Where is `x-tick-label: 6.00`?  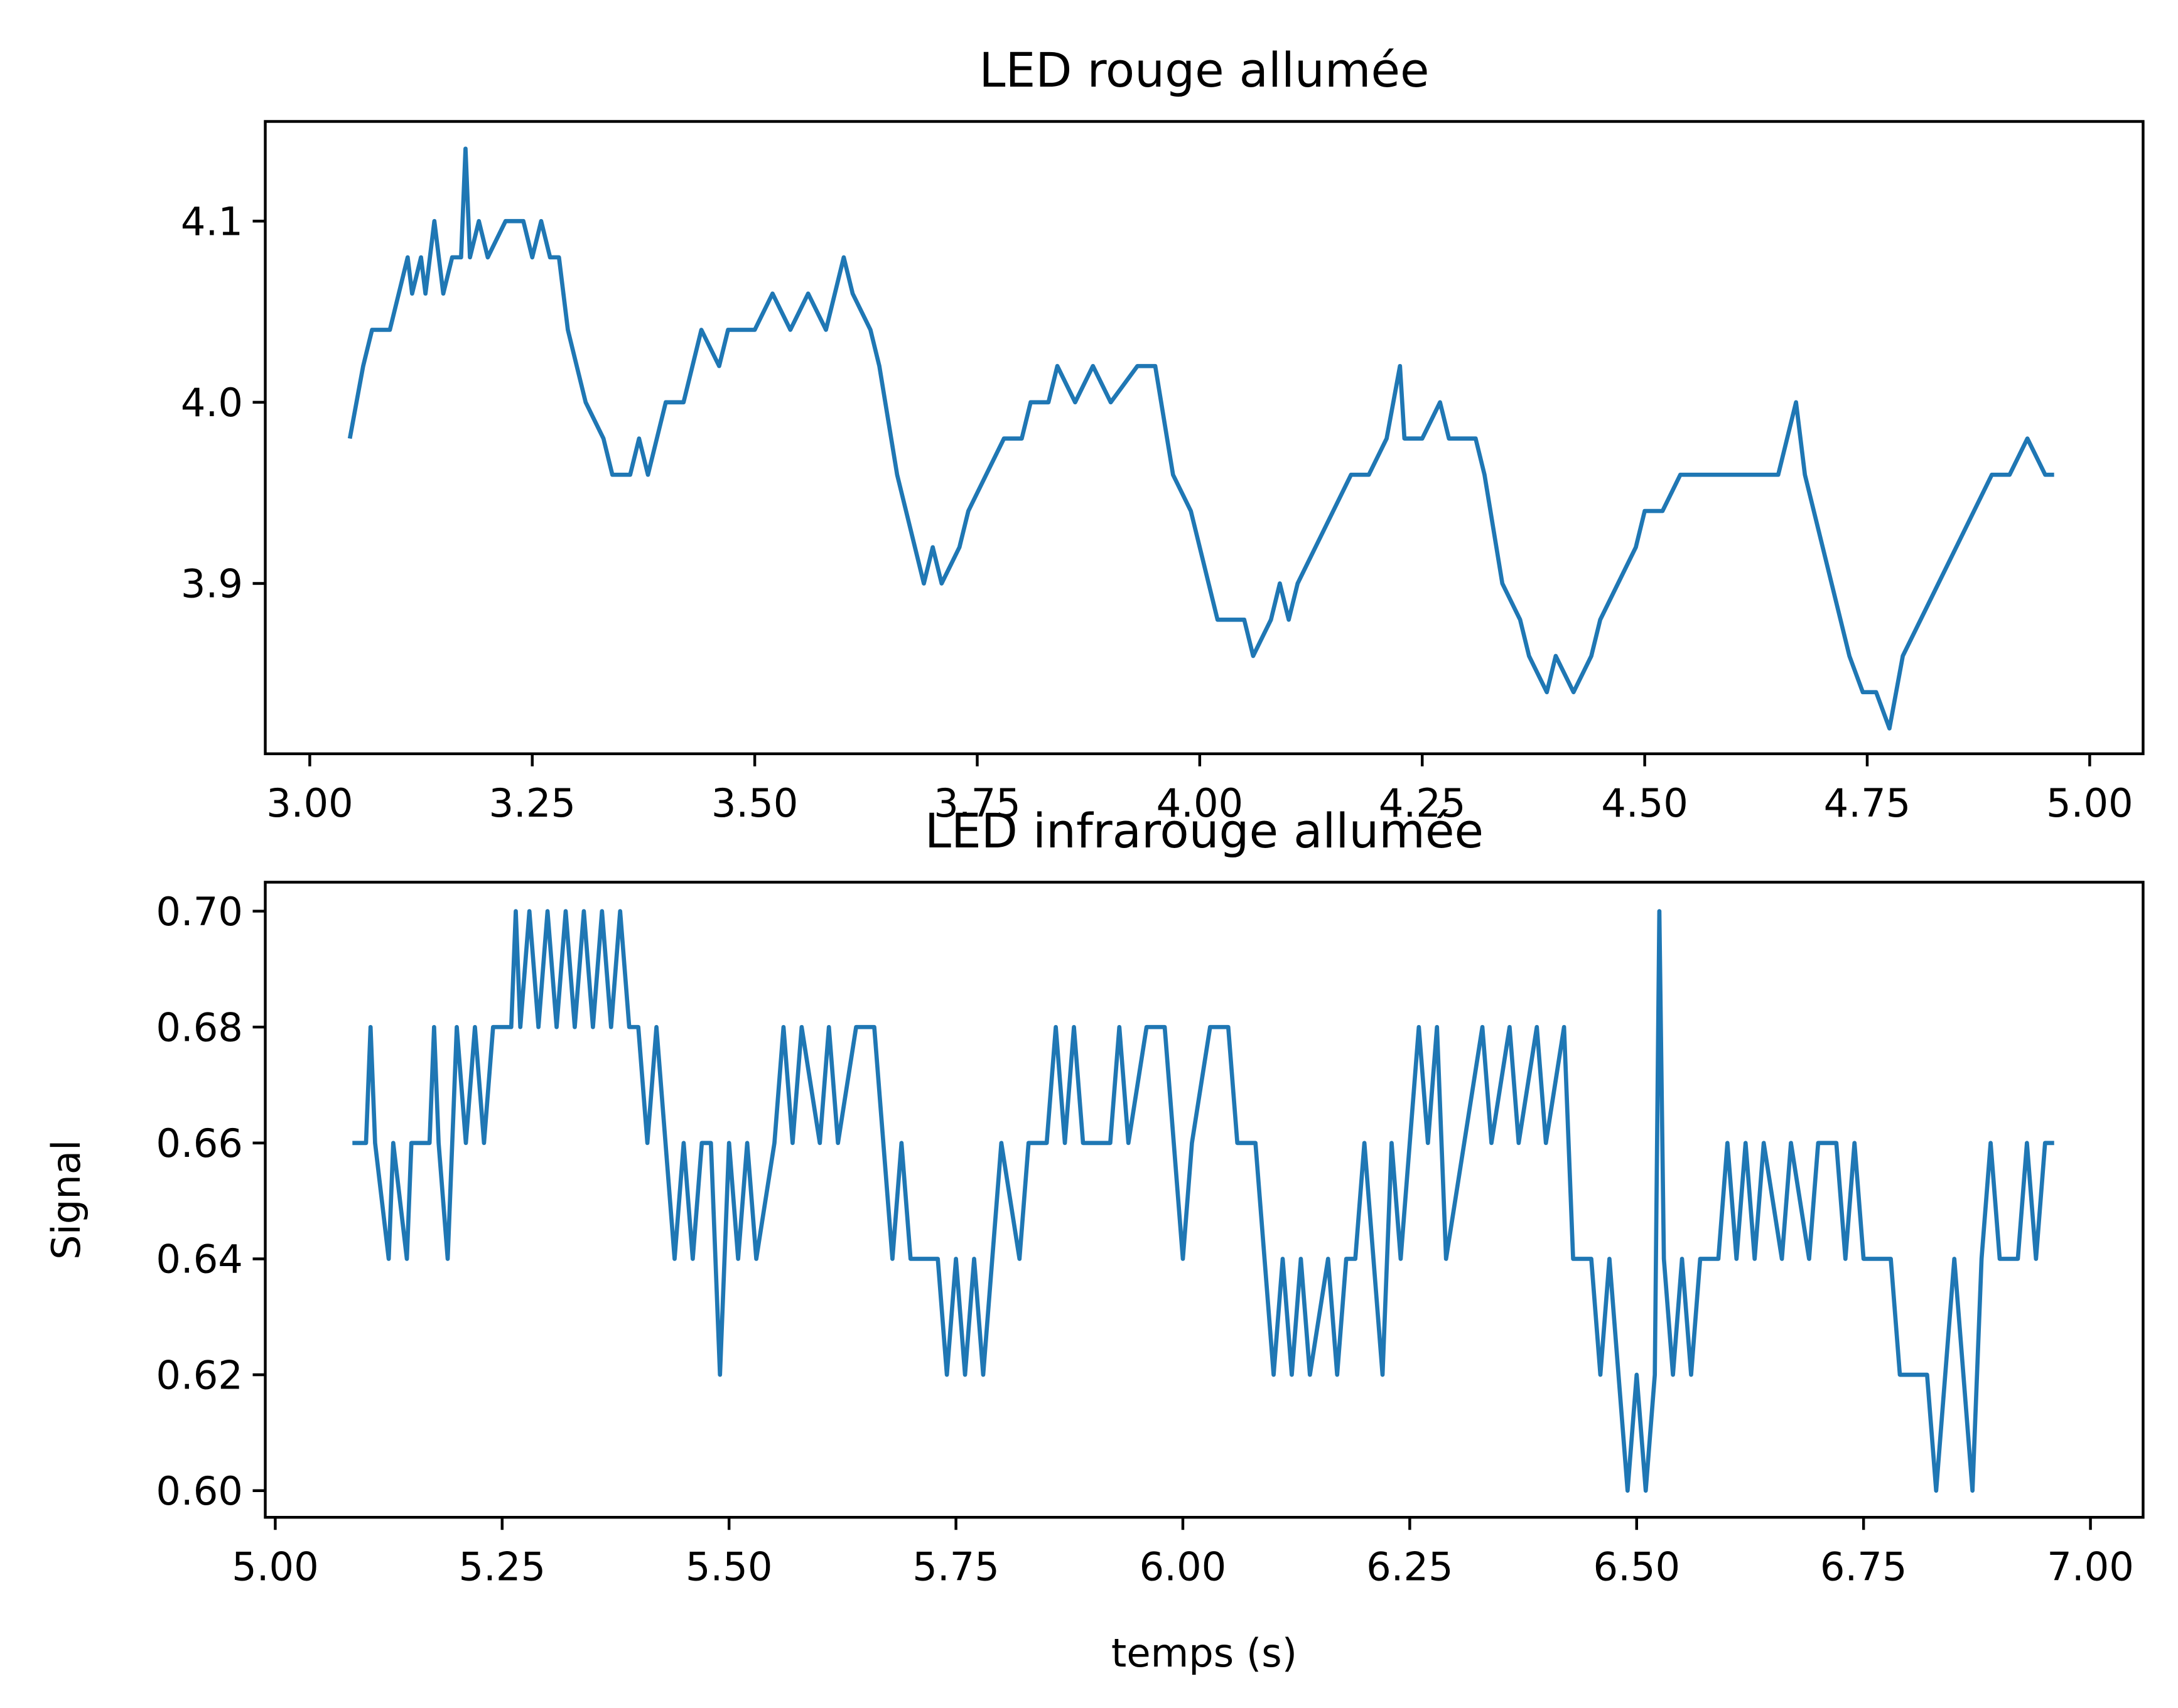
x-tick-label: 6.00 is located at coordinates (1183, 1566).